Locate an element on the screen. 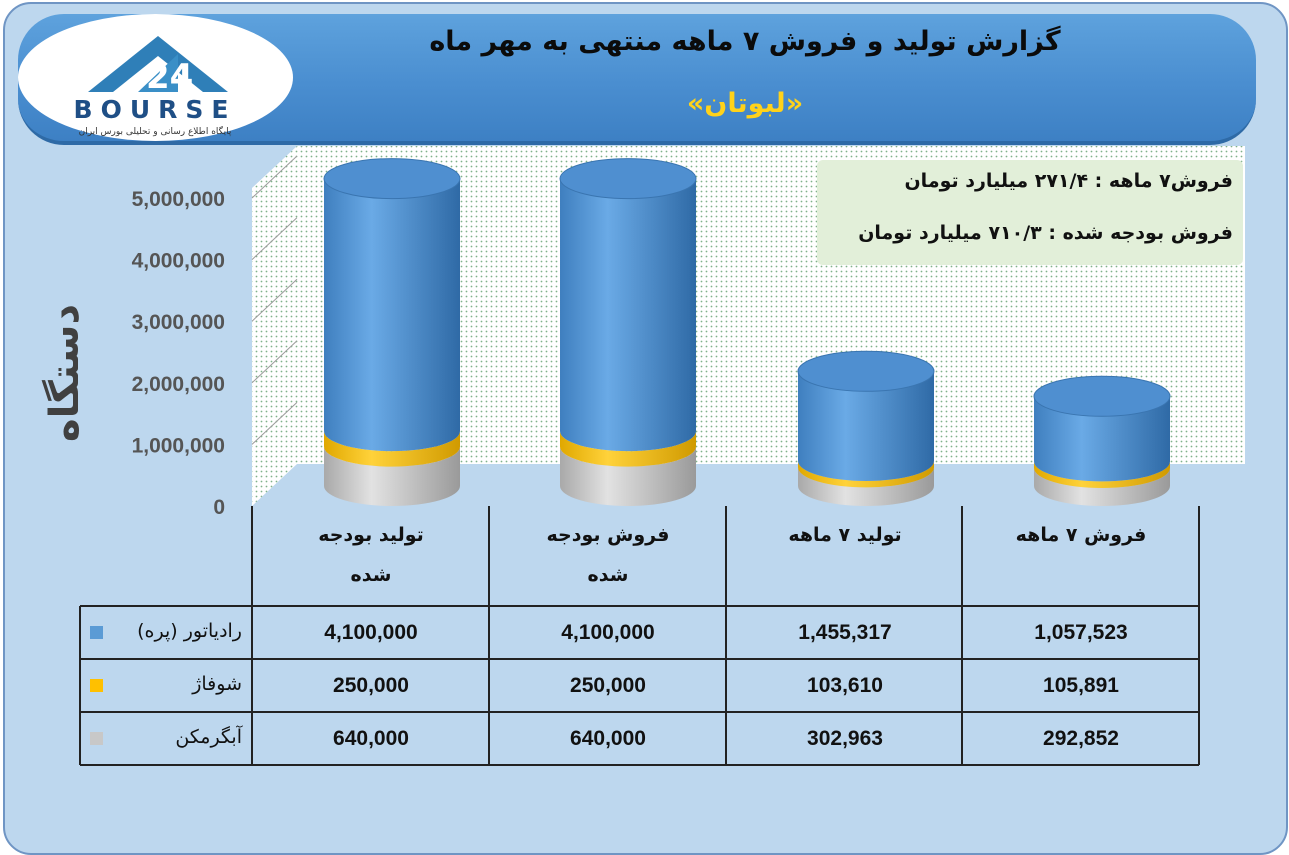 This screenshot has height=855, width=1289. series-name: شوفاژ is located at coordinates (217, 684).